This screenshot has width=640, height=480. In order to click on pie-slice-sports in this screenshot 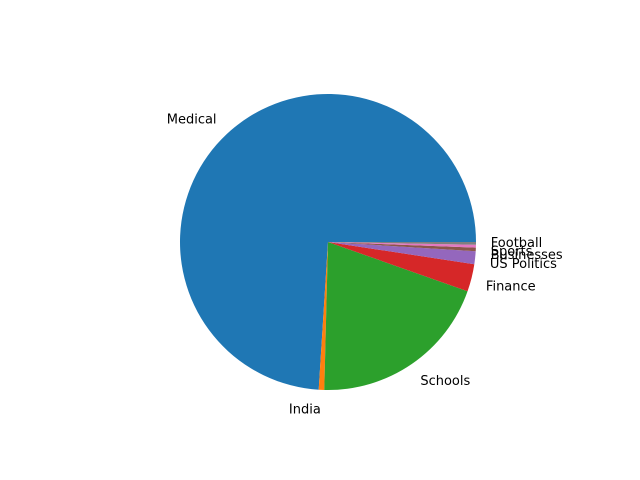, I will do `click(402, 245)`.